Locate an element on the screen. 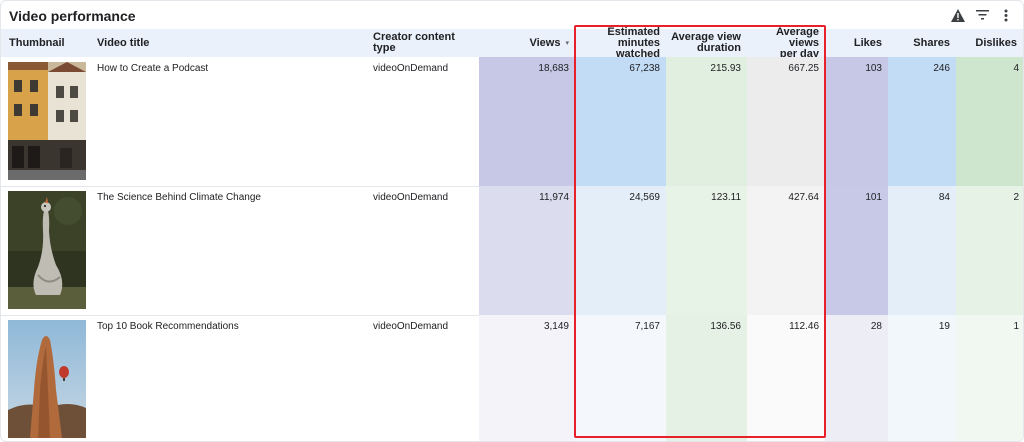 The image size is (1024, 442). shares-cell: 246 is located at coordinates (922, 121).